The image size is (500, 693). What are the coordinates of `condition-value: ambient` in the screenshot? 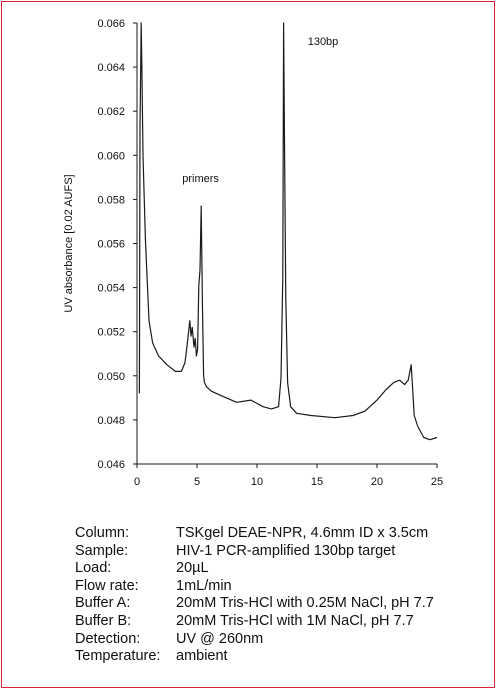 It's located at (202, 656).